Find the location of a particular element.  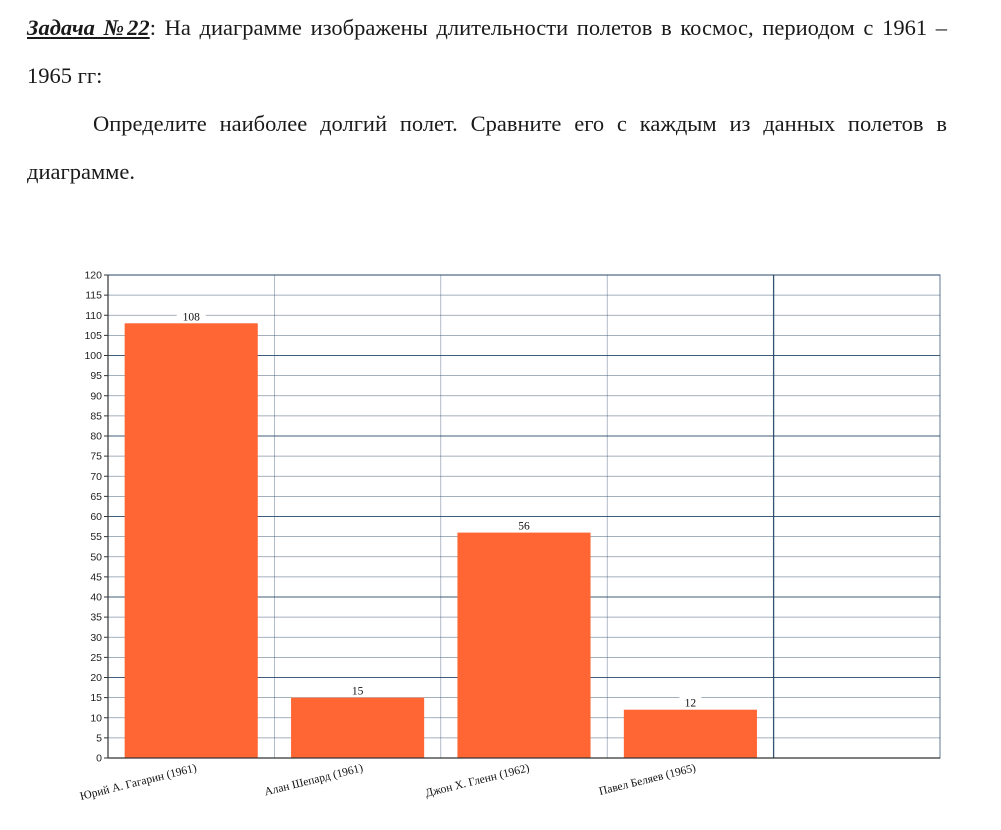

y-tick-label: 100 is located at coordinates (93, 356).